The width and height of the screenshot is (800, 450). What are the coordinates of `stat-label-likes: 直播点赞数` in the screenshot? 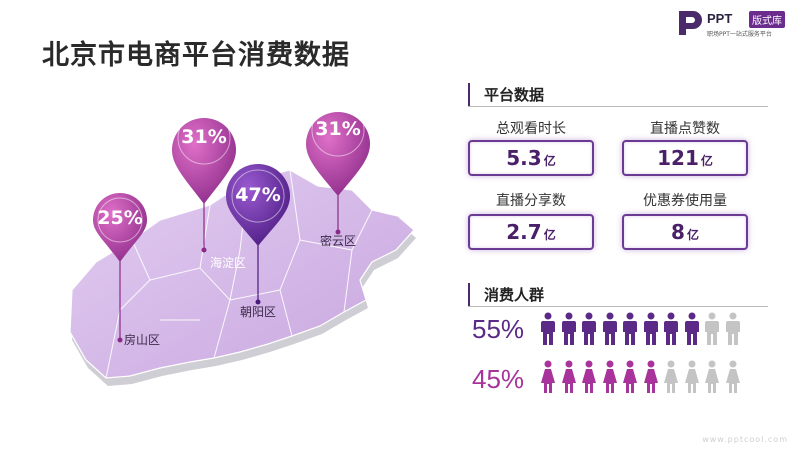 It's located at (685, 129).